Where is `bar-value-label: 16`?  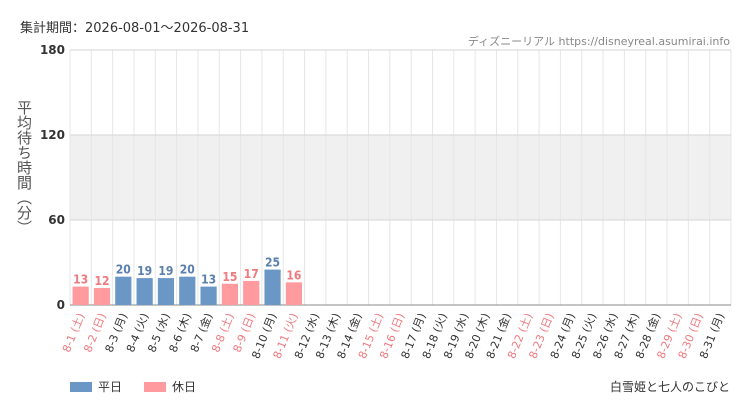
bar-value-label: 16 is located at coordinates (293, 275).